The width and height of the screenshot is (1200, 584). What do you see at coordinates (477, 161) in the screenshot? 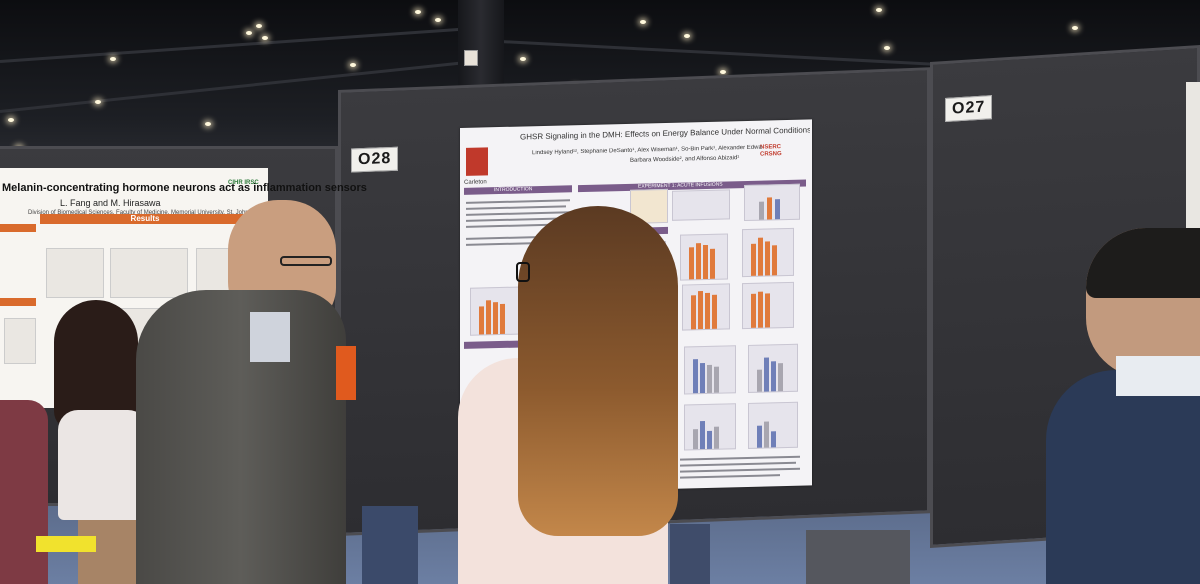
I see `university-crest-icon` at bounding box center [477, 161].